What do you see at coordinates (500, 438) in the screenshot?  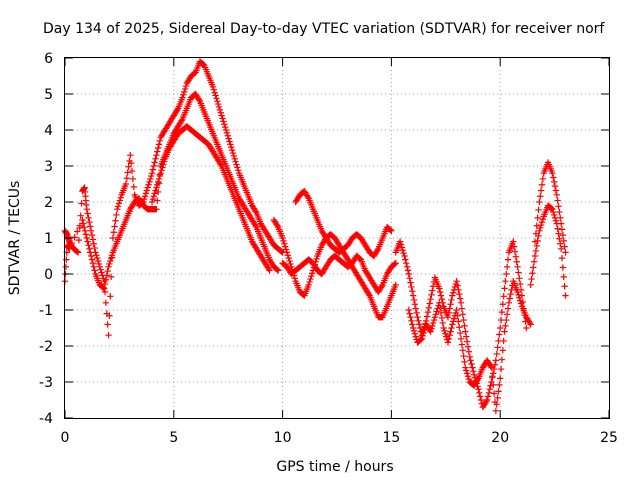 I see `x-tick-label: 20` at bounding box center [500, 438].